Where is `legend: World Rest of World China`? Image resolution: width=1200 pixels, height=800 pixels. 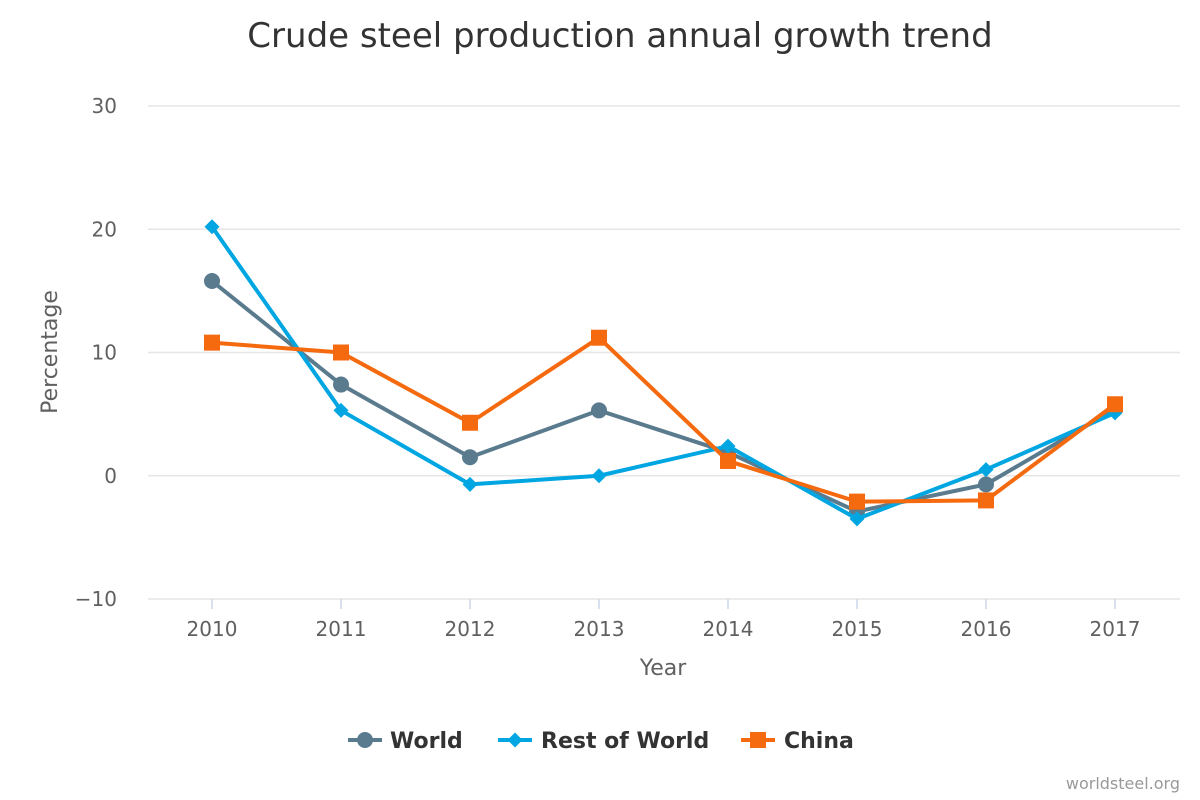 legend: World Rest of World China is located at coordinates (601, 741).